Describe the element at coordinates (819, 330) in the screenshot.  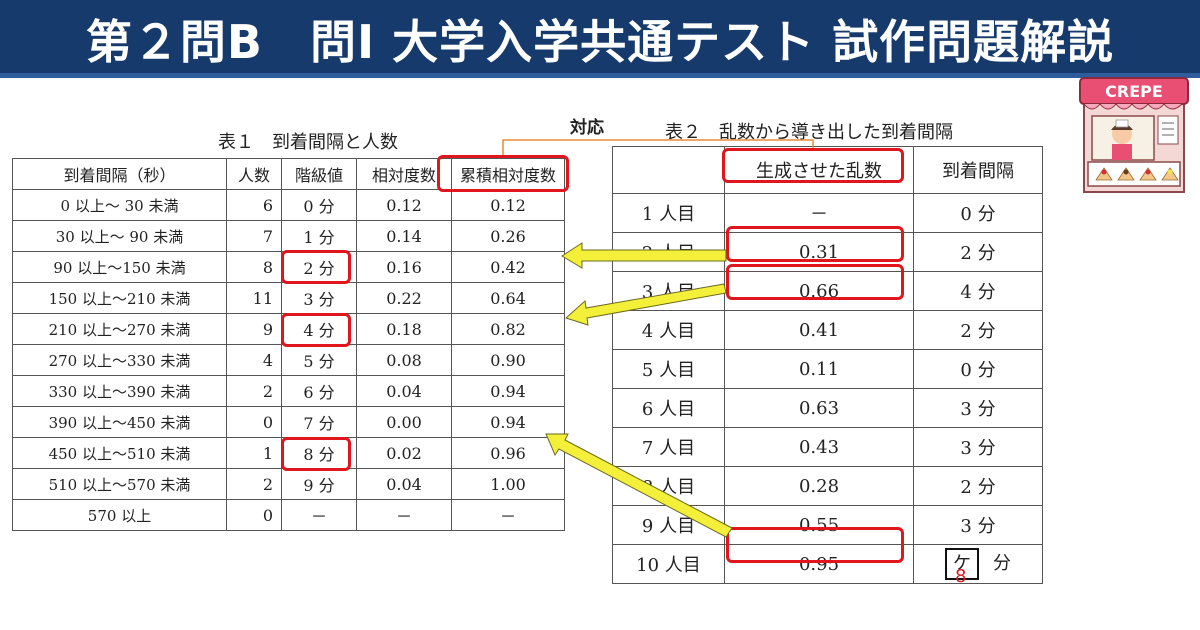
I see `table2-cell: 0.41` at that location.